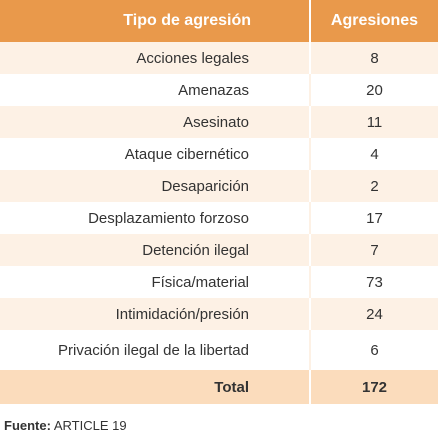 The width and height of the screenshot is (438, 437). Describe the element at coordinates (155, 186) in the screenshot. I see `aggression-type: Desaparición` at that location.